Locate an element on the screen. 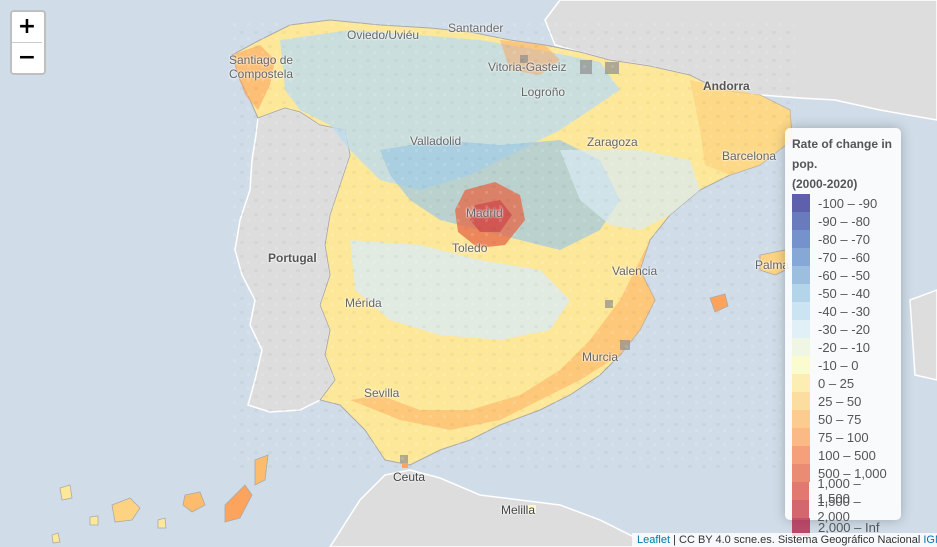 Image resolution: width=937 pixels, height=547 pixels. legend-item: -40 – -30 is located at coordinates (843, 311).